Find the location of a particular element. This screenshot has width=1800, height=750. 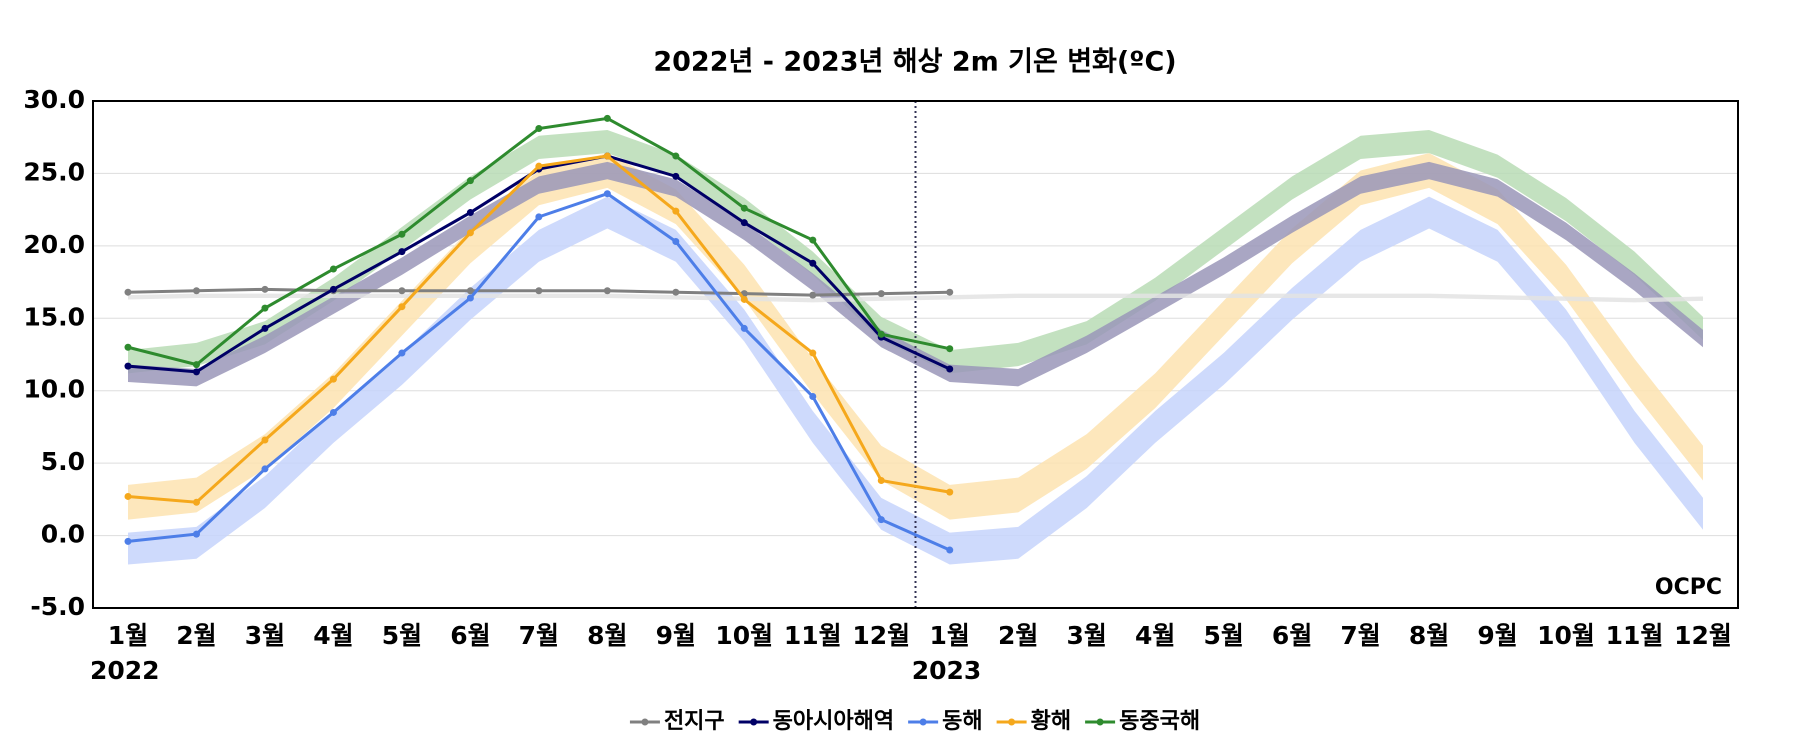

year-label: 2023 is located at coordinates (947, 670).